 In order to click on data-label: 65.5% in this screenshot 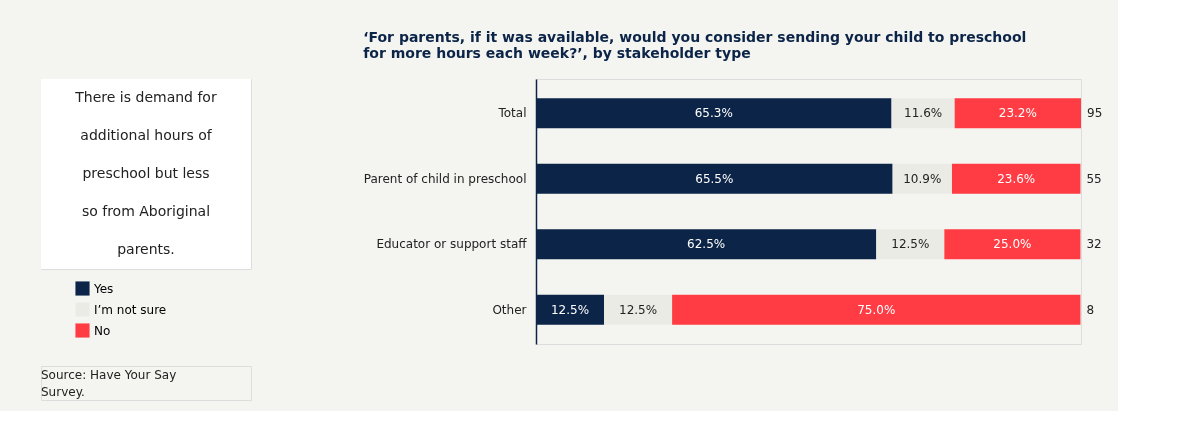, I will do `click(714, 178)`.